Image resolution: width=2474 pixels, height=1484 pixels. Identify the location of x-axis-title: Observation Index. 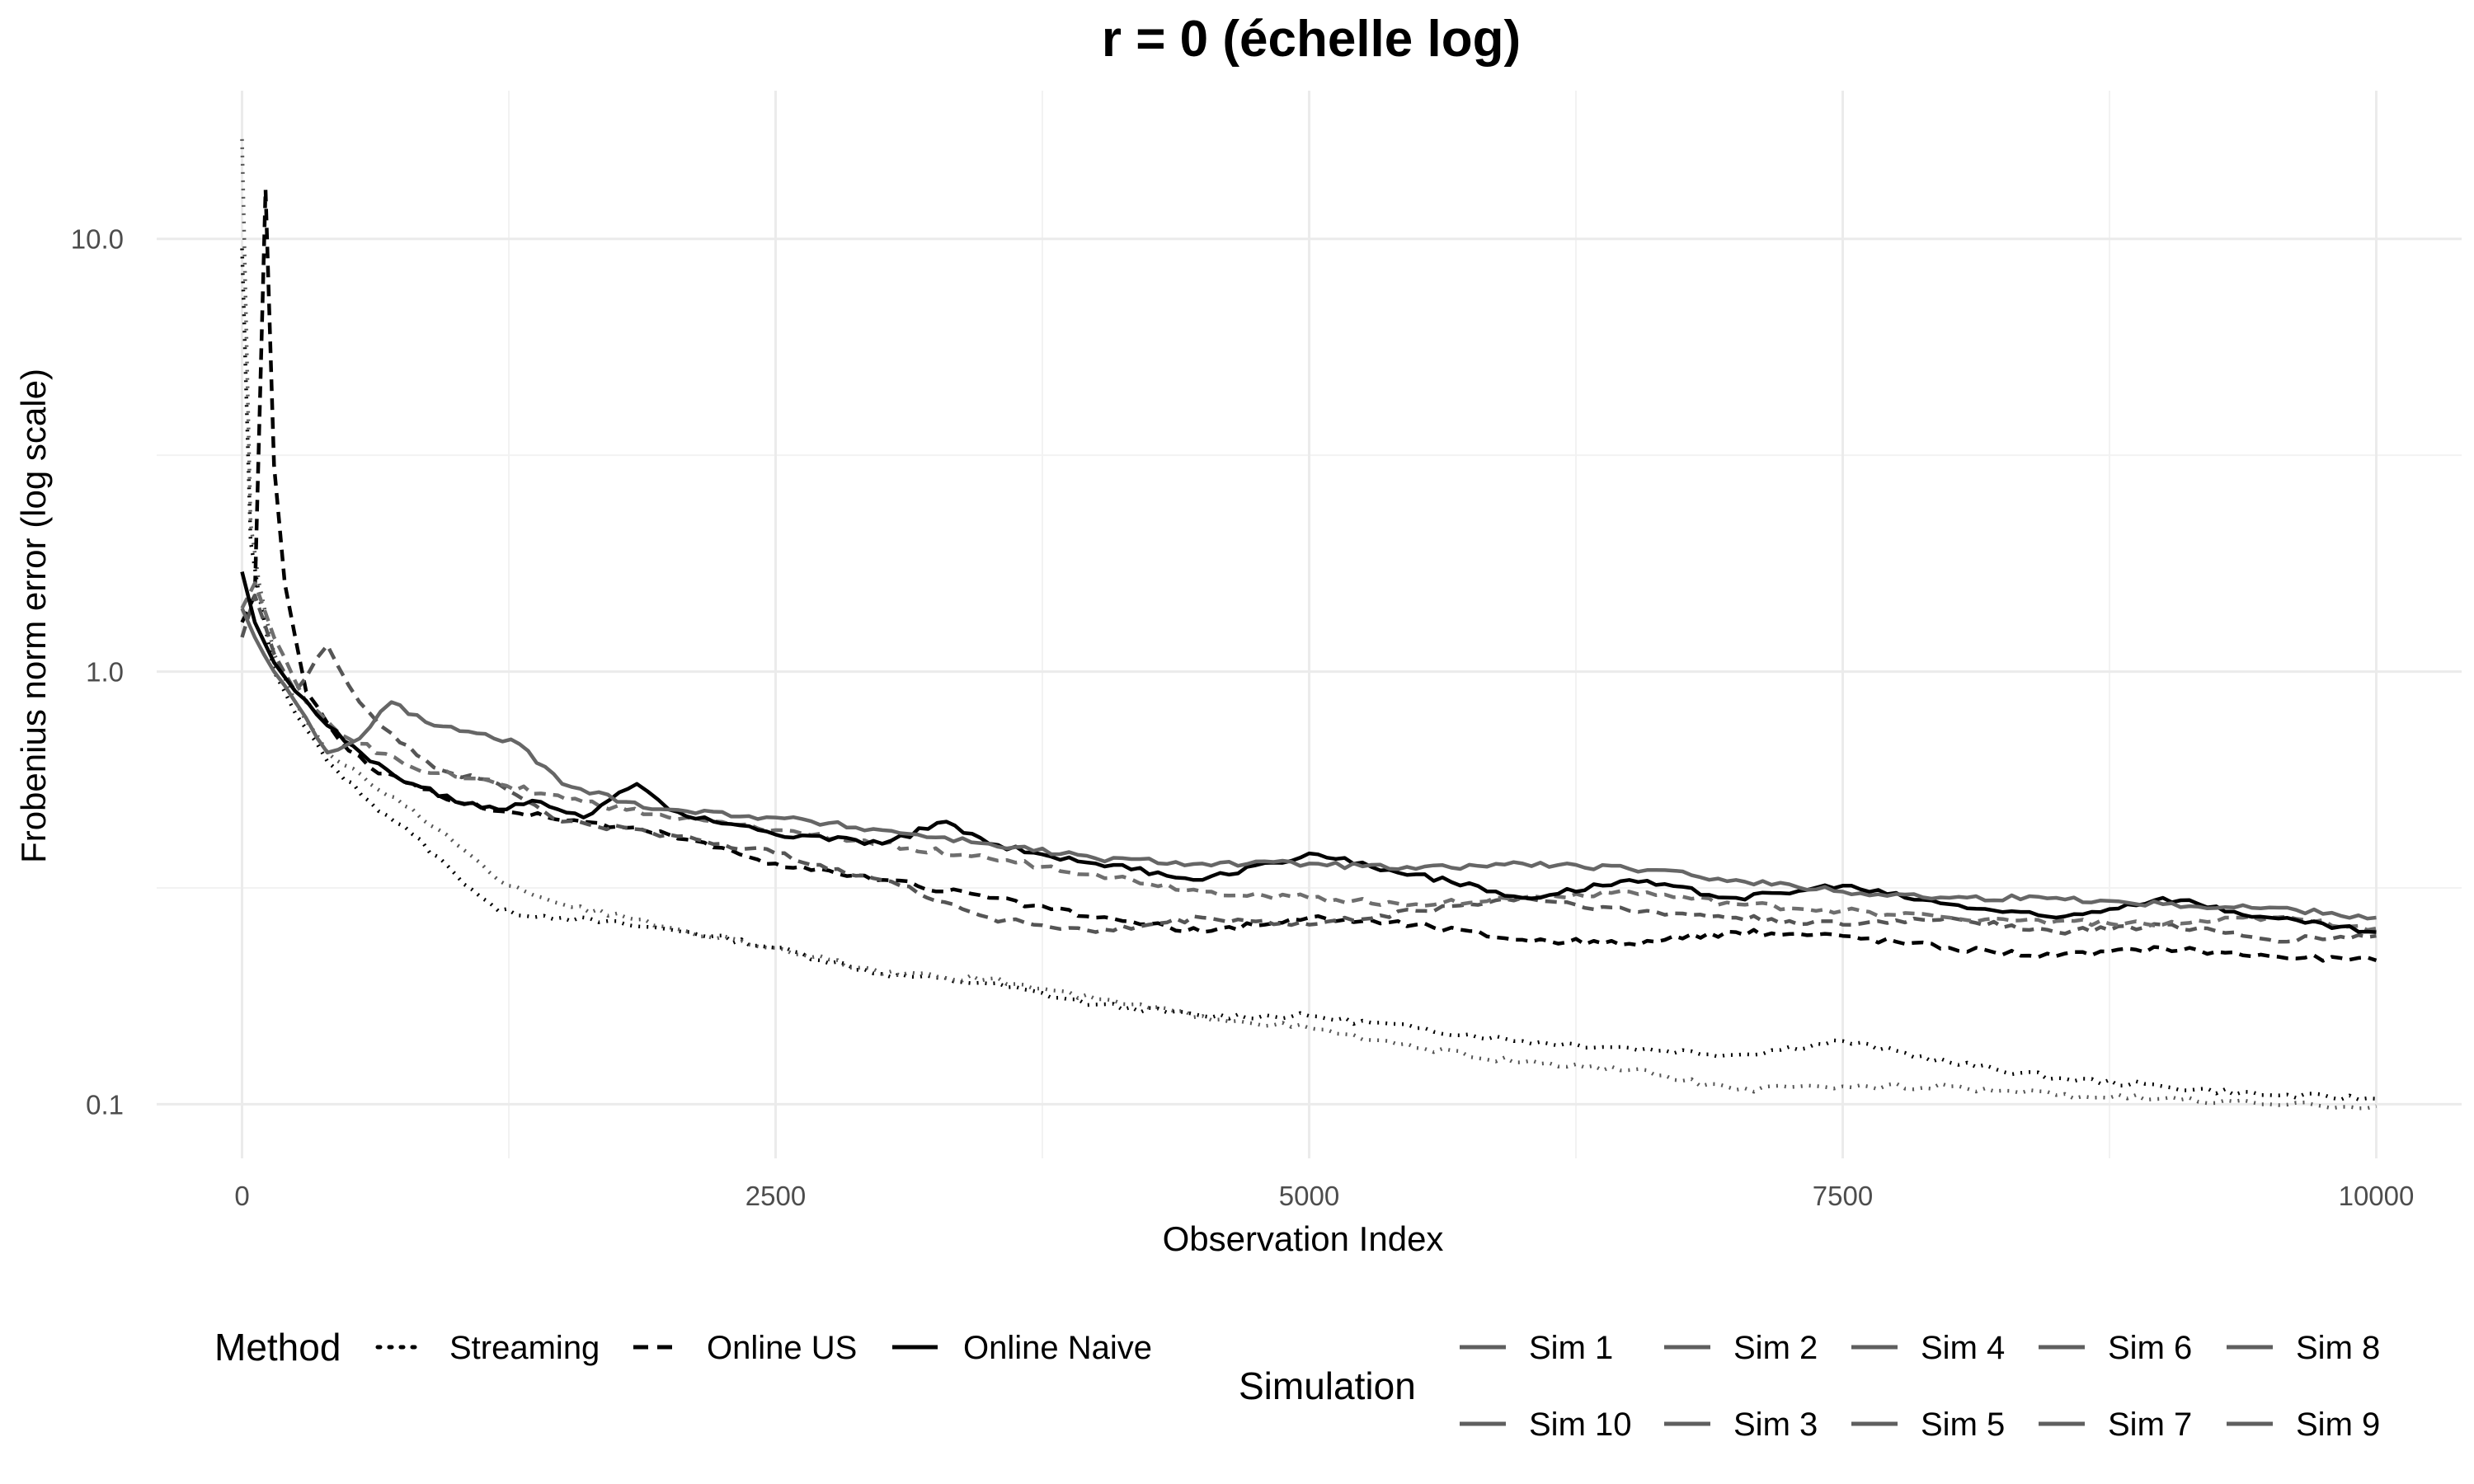
(1303, 1238).